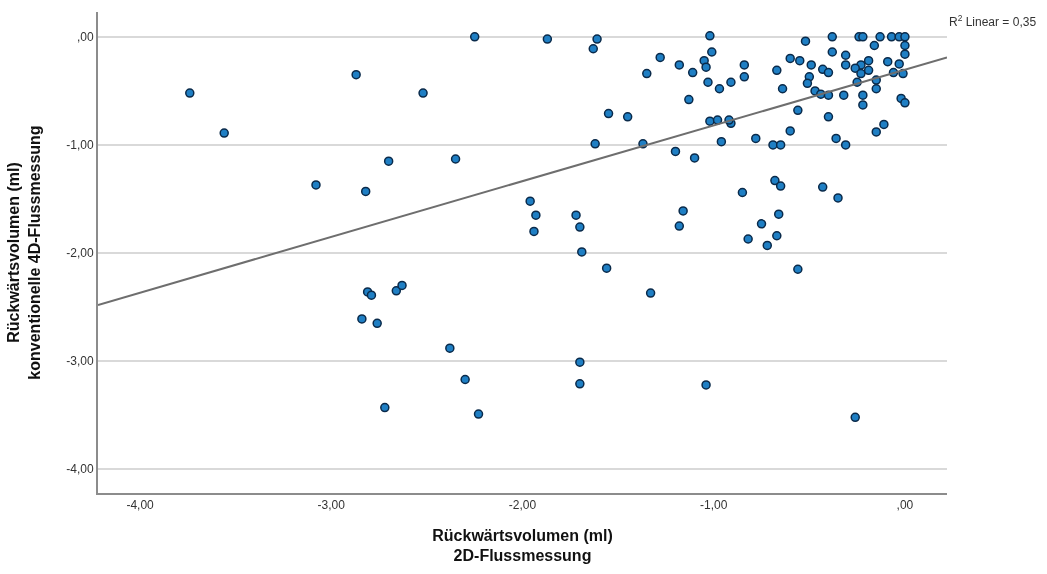  Describe the element at coordinates (522, 545) in the screenshot. I see `x-axis-title: Rückwärtsvolumen (ml) 2D-Flussmessung` at that location.